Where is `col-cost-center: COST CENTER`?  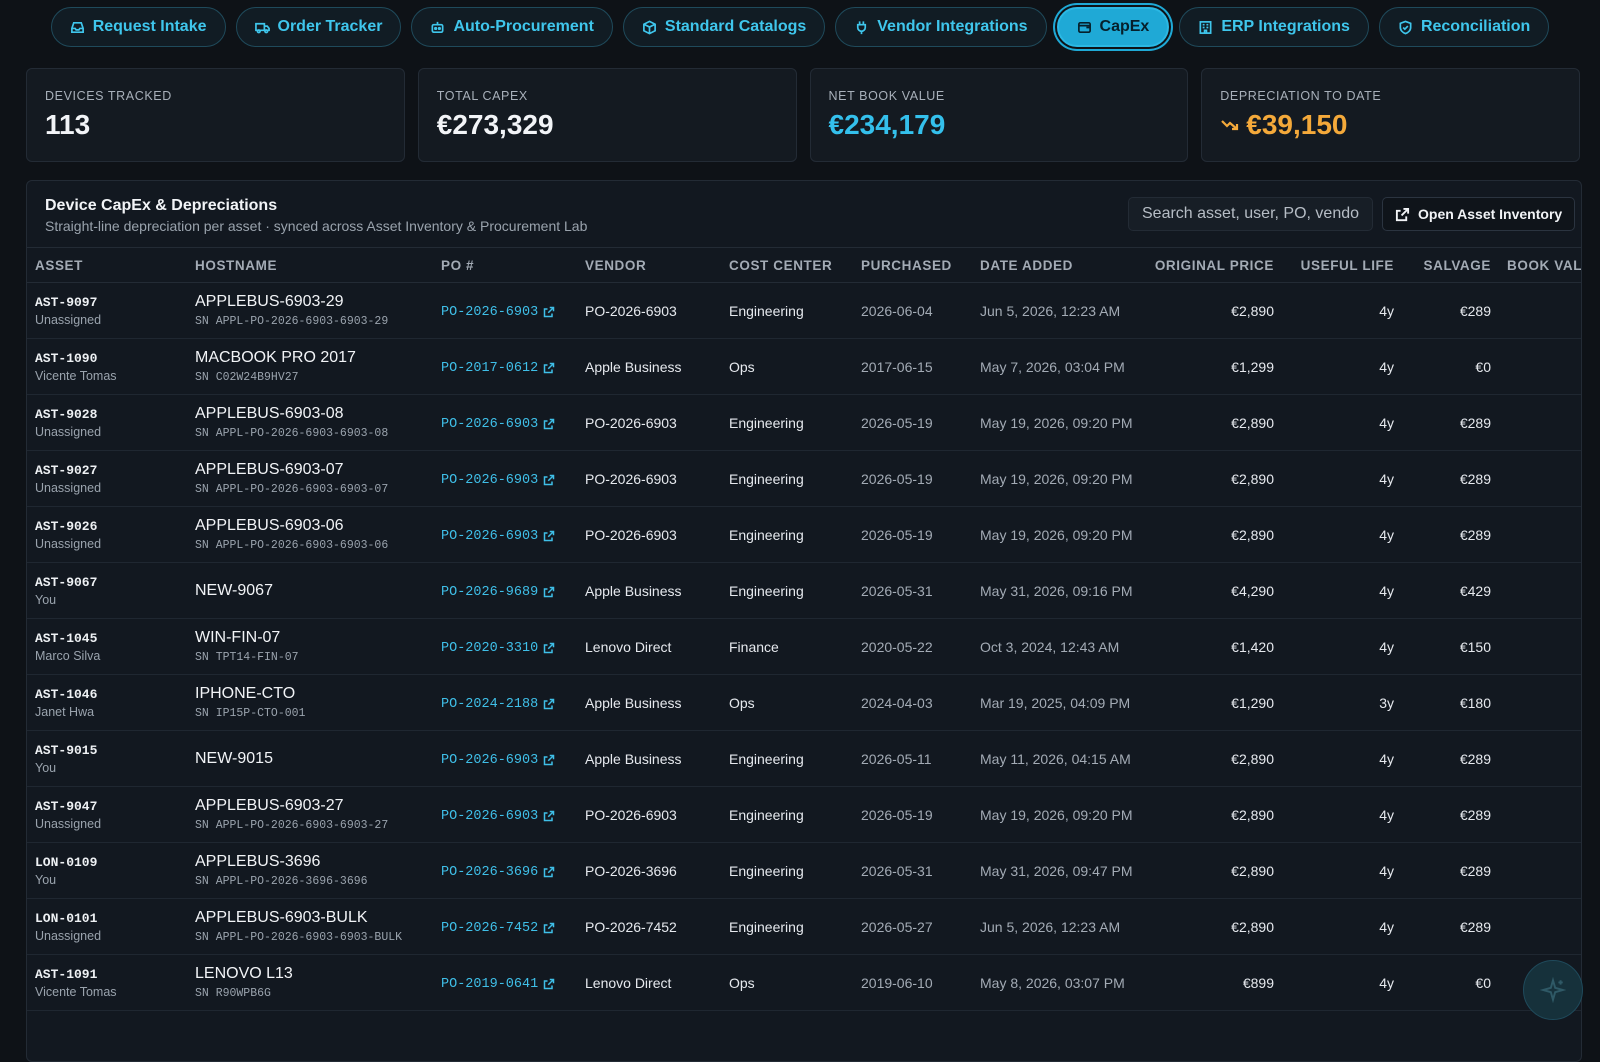
col-cost-center: COST CENTER is located at coordinates (787, 265).